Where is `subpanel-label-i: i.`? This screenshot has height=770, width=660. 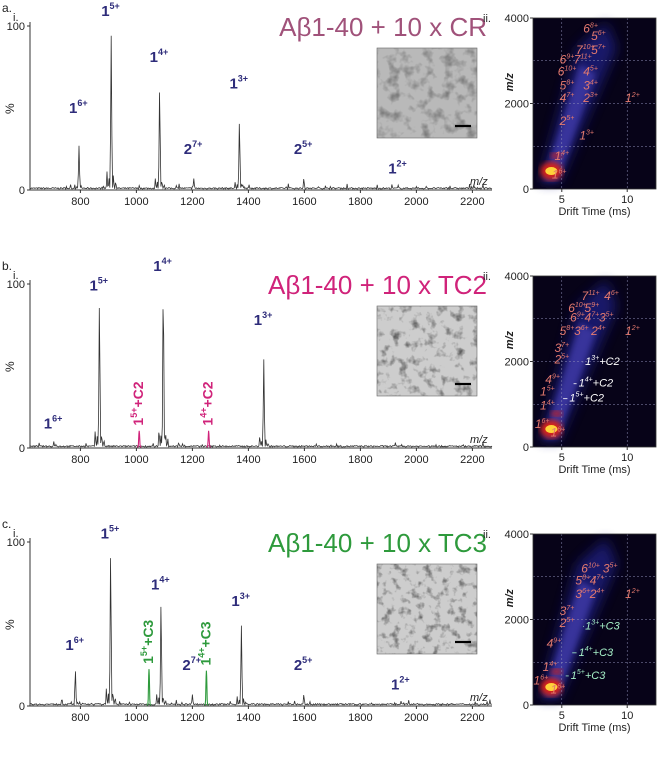
subpanel-label-i: i. is located at coordinates (16, 18).